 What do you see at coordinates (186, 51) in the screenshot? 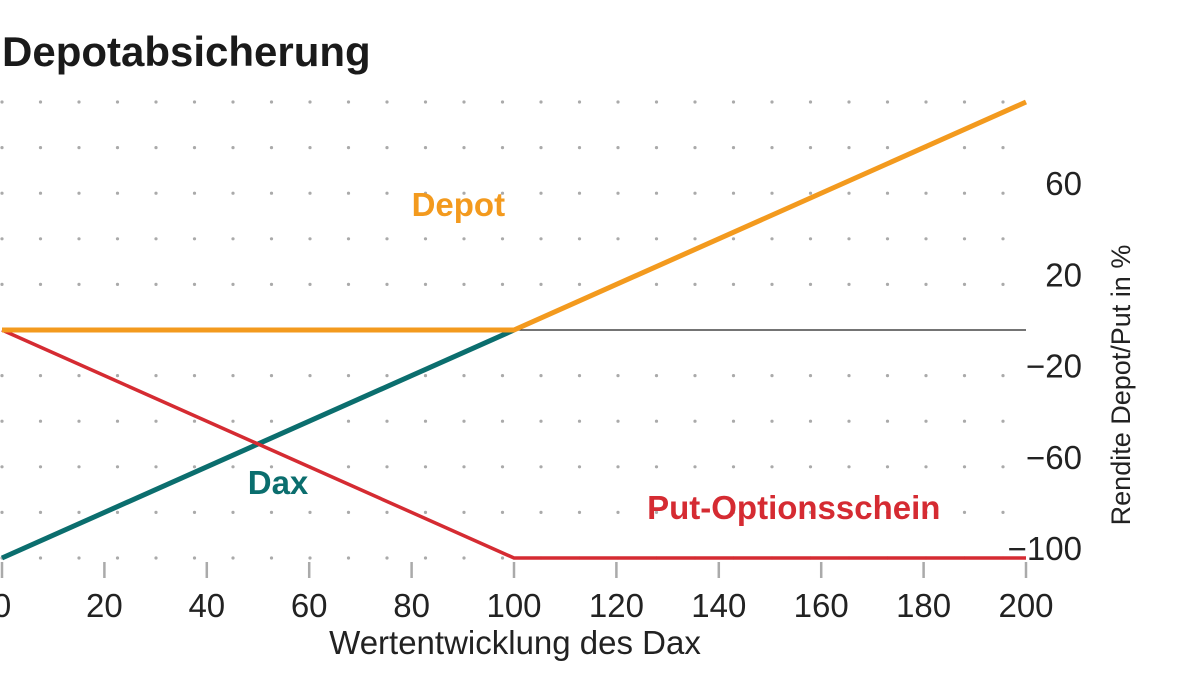
I see `chart-title: Depotabsicherung` at bounding box center [186, 51].